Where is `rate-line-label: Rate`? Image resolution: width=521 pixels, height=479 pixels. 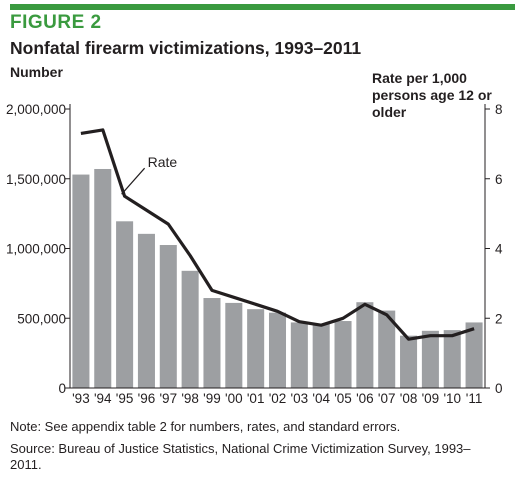 rate-line-label: Rate is located at coordinates (163, 162).